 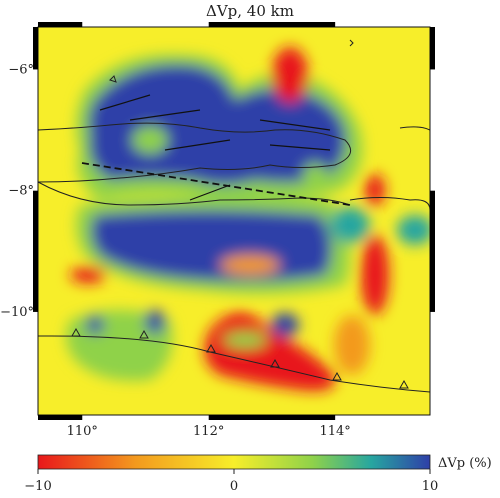 I want to click on colorbar-tick-label: 0, so click(x=234, y=486).